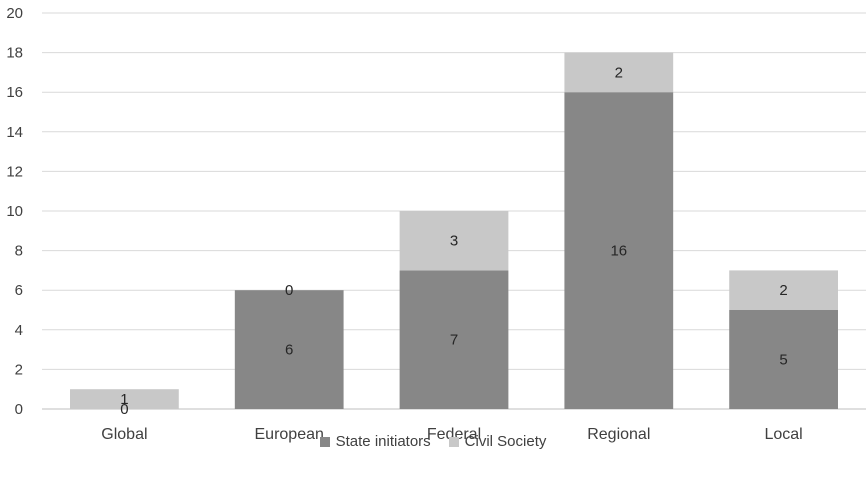  Describe the element at coordinates (383, 441) in the screenshot. I see `legend-label-state-initiators: State initiators` at that location.